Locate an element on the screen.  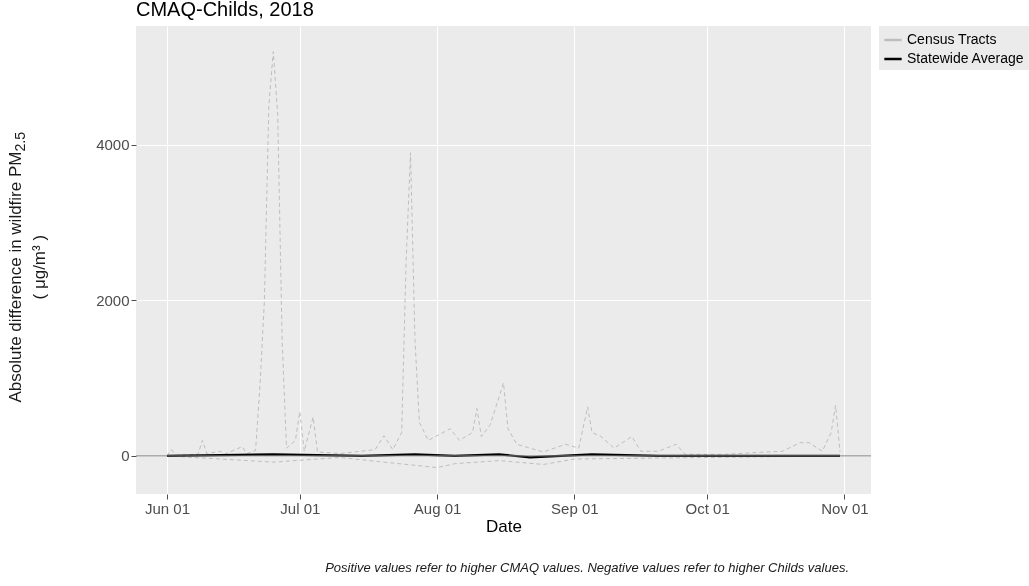
y-tick-label: 2000 is located at coordinates (113, 300).